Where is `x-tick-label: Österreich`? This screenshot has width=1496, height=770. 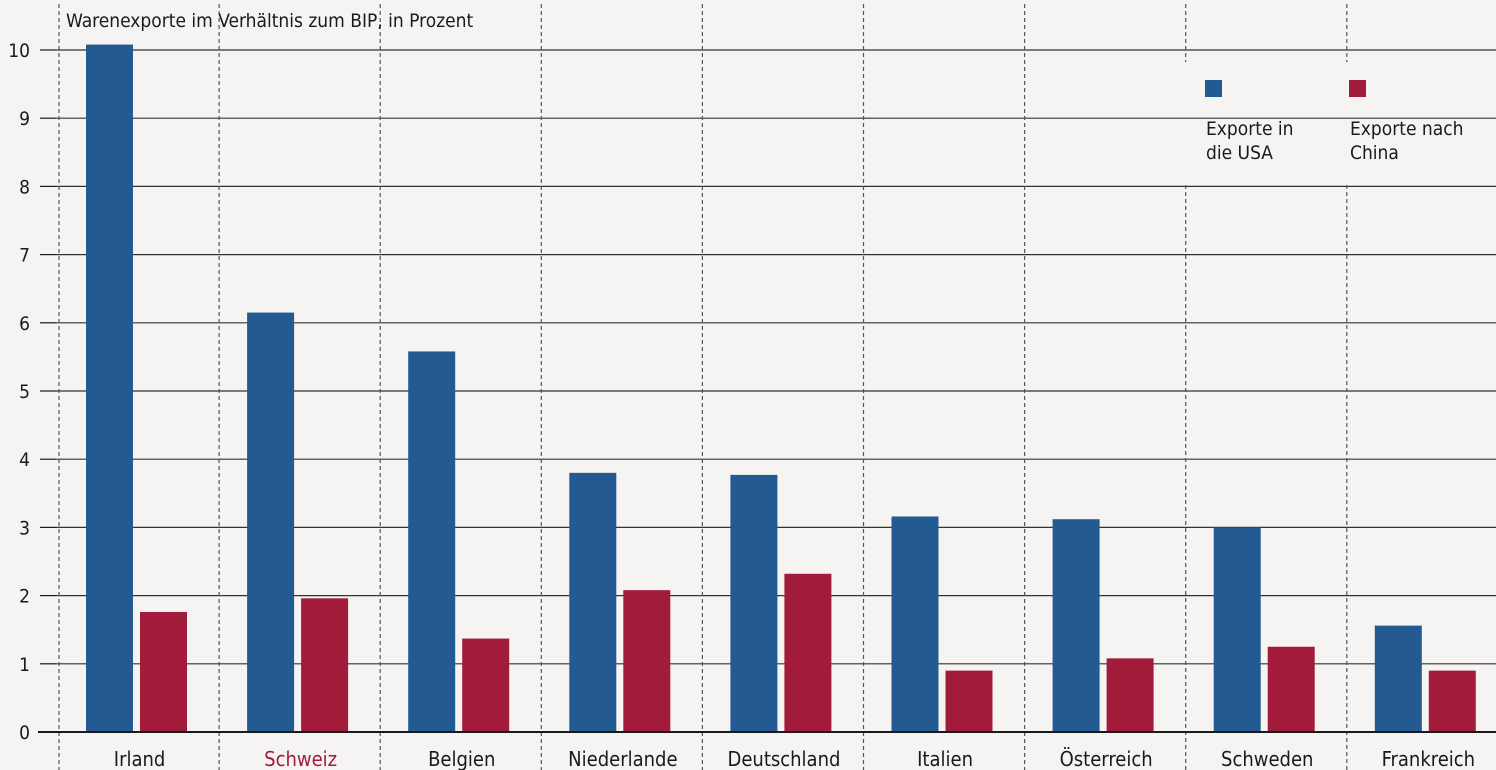
x-tick-label: Österreich is located at coordinates (1106, 758).